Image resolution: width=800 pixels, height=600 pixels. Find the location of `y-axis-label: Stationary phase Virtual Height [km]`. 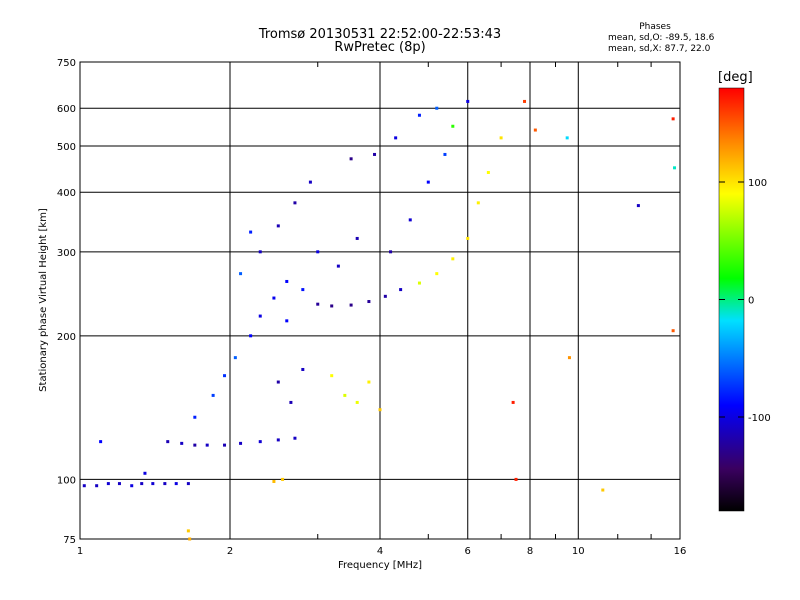

y-axis-label: Stationary phase Virtual Height [km] is located at coordinates (43, 300).